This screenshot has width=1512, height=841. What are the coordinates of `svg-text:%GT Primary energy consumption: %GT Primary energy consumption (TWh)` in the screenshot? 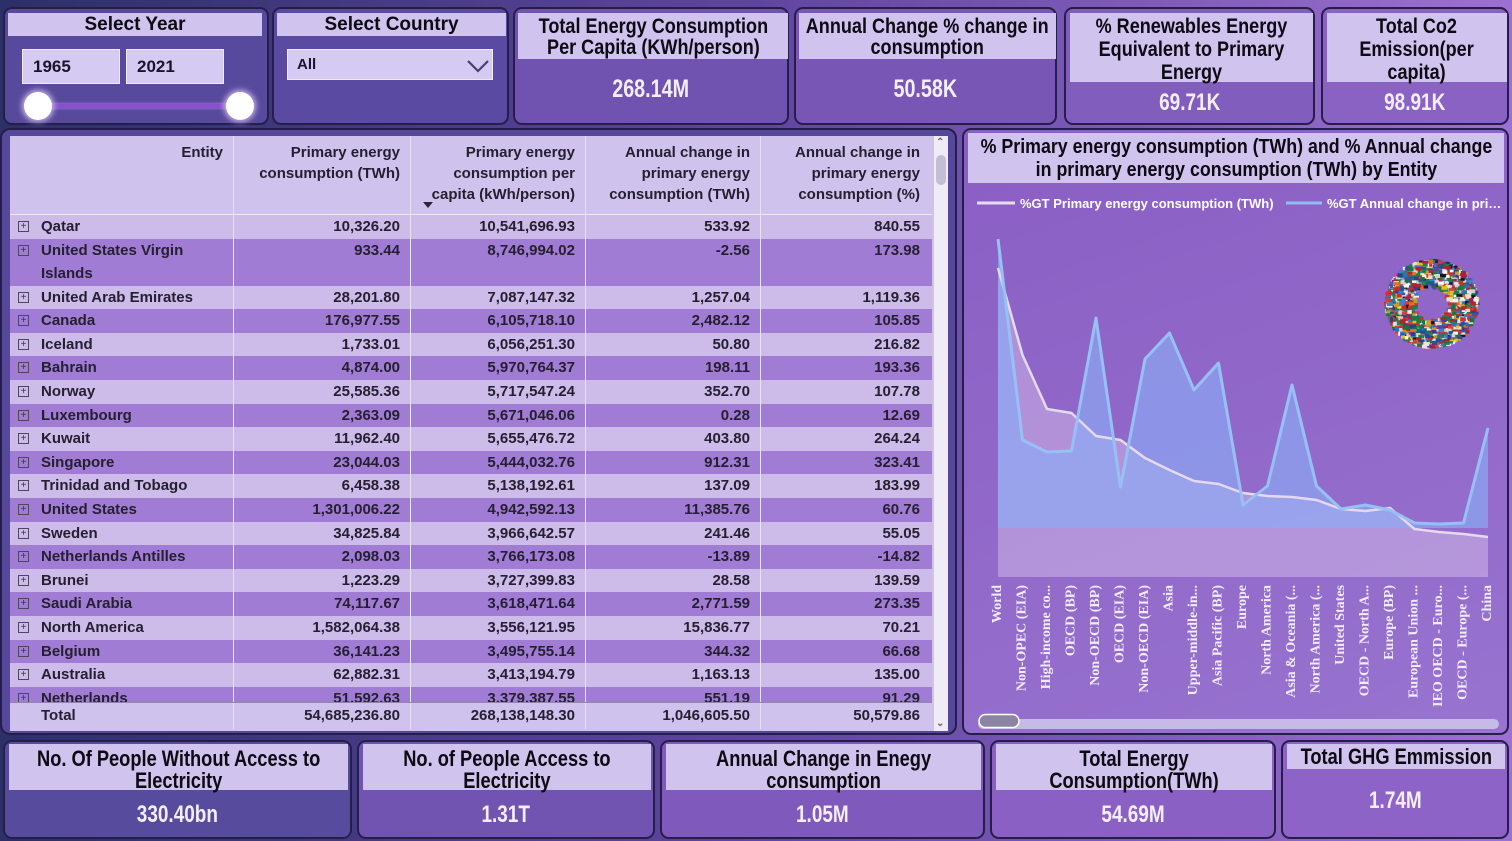 It's located at (1147, 203).